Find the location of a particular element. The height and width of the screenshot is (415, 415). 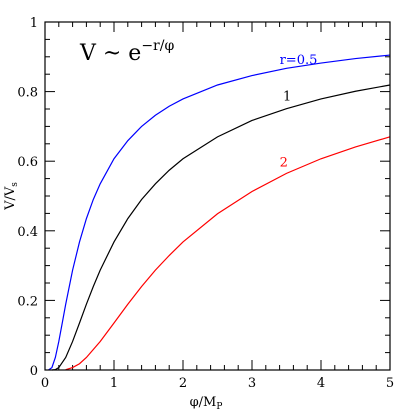

x-tick-label: 4 is located at coordinates (321, 383).